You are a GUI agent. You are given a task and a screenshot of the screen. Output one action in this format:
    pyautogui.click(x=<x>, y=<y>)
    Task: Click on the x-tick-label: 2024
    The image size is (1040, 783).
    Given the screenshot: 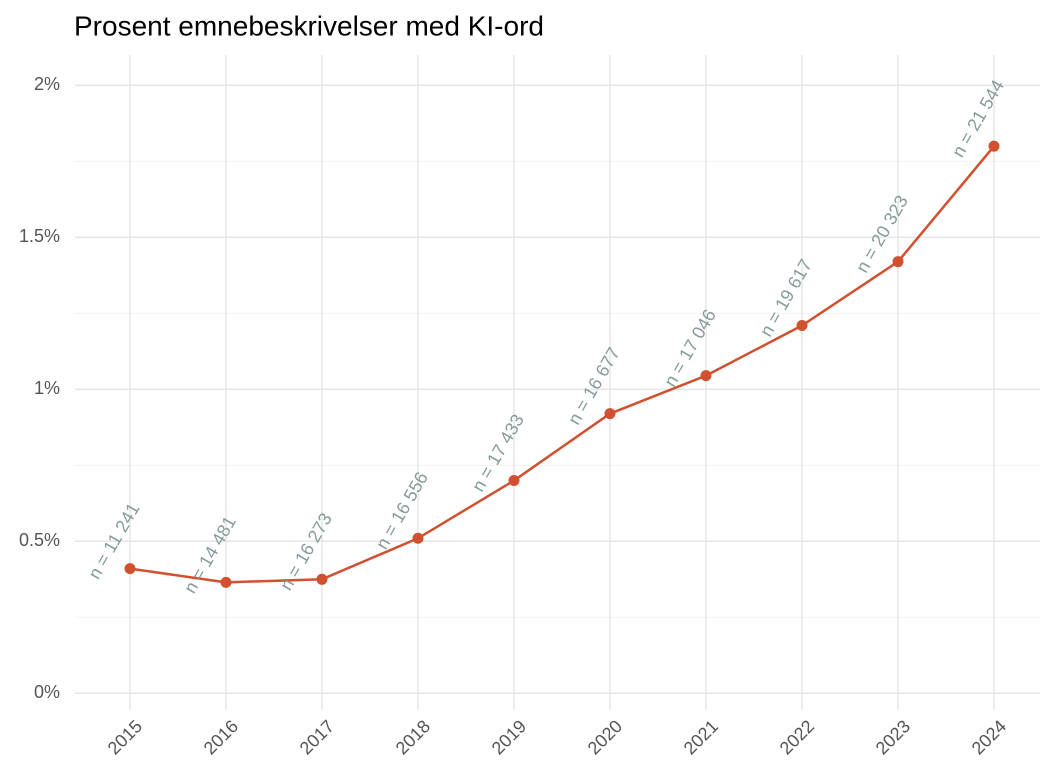 What is the action you would take?
    pyautogui.click(x=989, y=737)
    